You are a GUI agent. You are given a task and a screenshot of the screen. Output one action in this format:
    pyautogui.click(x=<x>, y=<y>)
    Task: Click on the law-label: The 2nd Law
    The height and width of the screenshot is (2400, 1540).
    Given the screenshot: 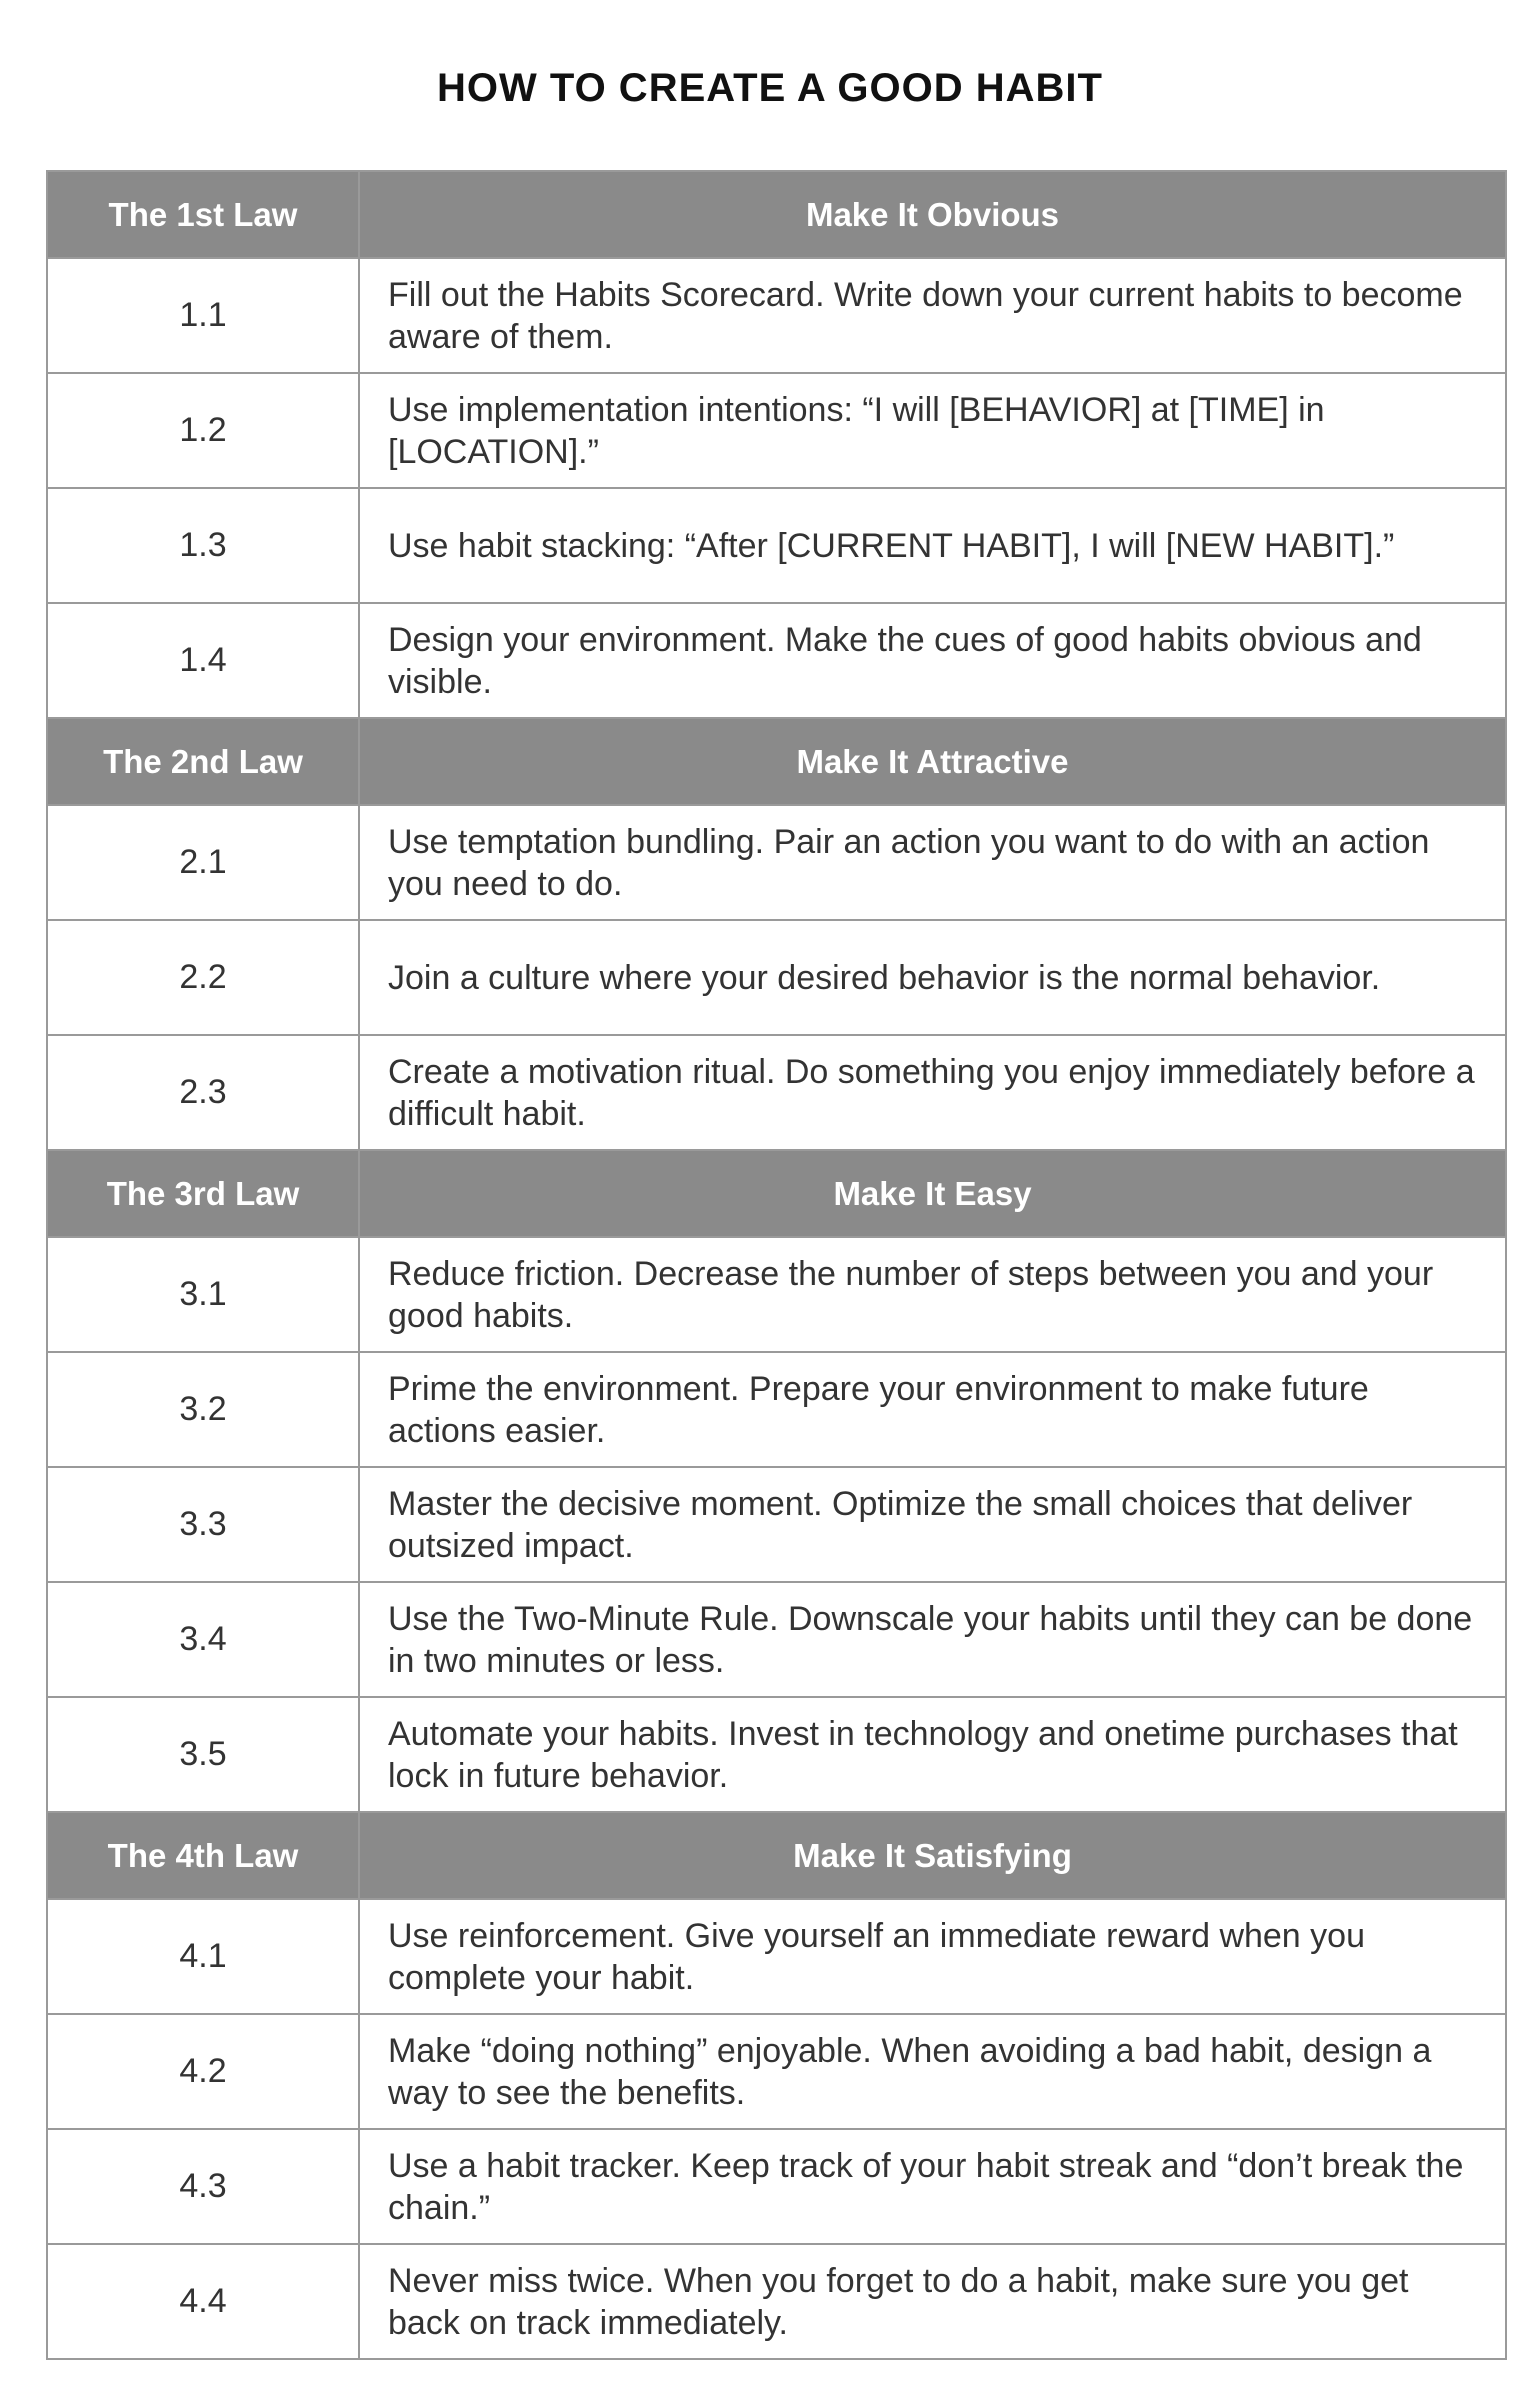 What is the action you would take?
    pyautogui.click(x=203, y=761)
    